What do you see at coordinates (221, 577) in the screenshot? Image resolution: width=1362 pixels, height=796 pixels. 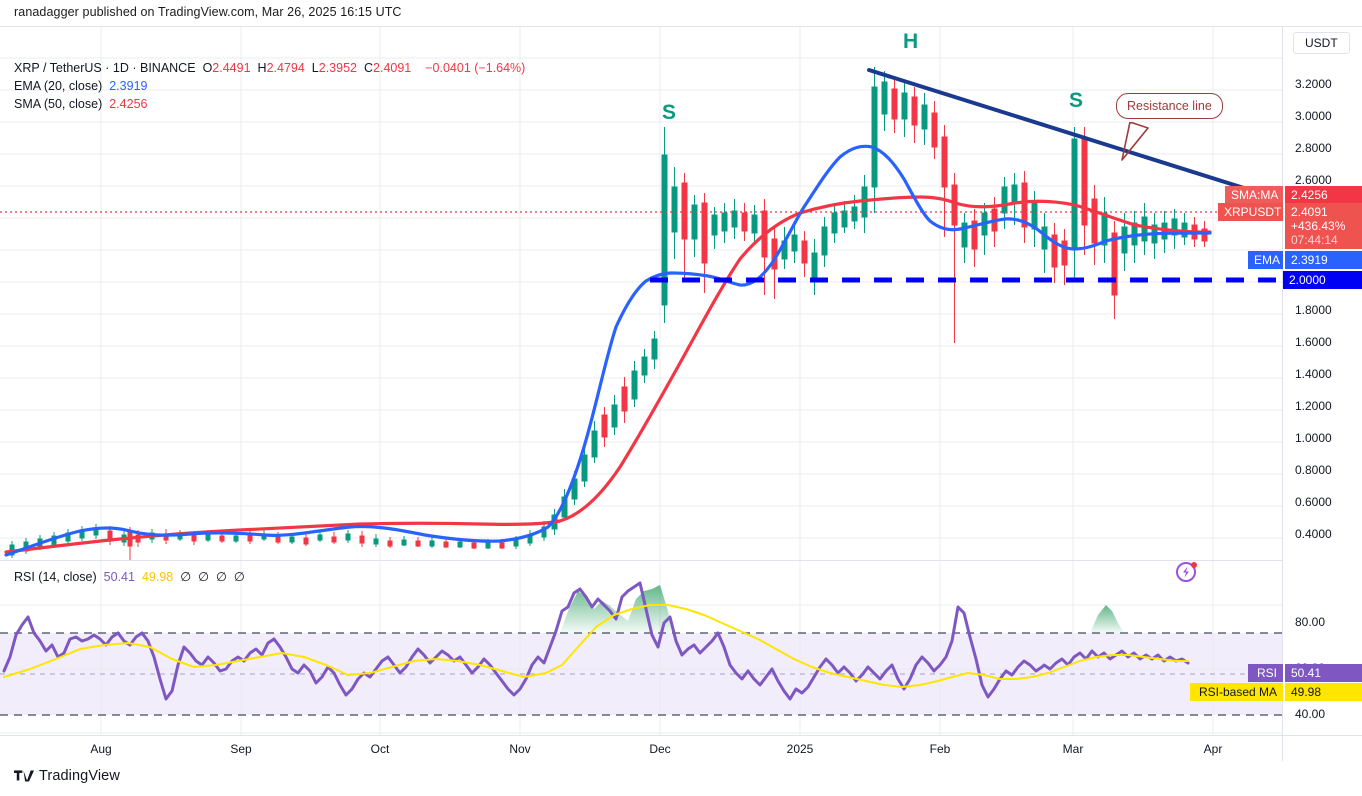 I see `rsi-legend-empty-3: ∅` at bounding box center [221, 577].